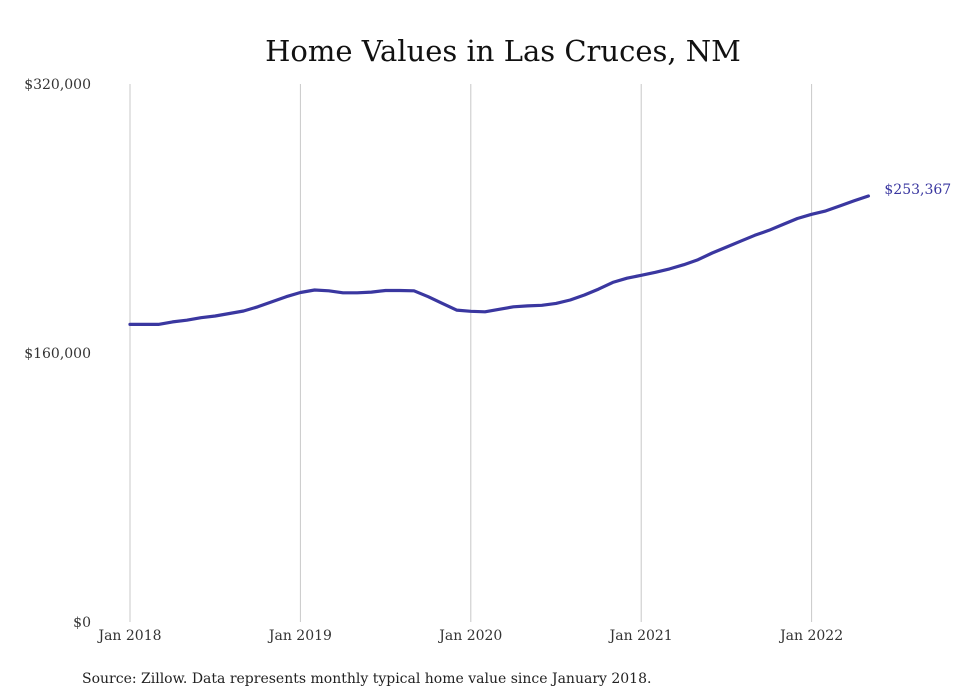  Describe the element at coordinates (917, 190) in the screenshot. I see `end-value-label: $253,367` at that location.